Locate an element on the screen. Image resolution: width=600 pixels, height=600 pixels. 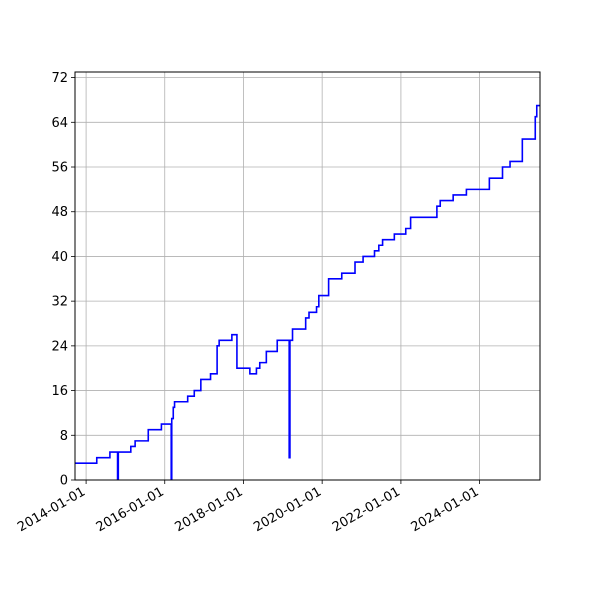
y-tick-label: 72 is located at coordinates (59, 78).